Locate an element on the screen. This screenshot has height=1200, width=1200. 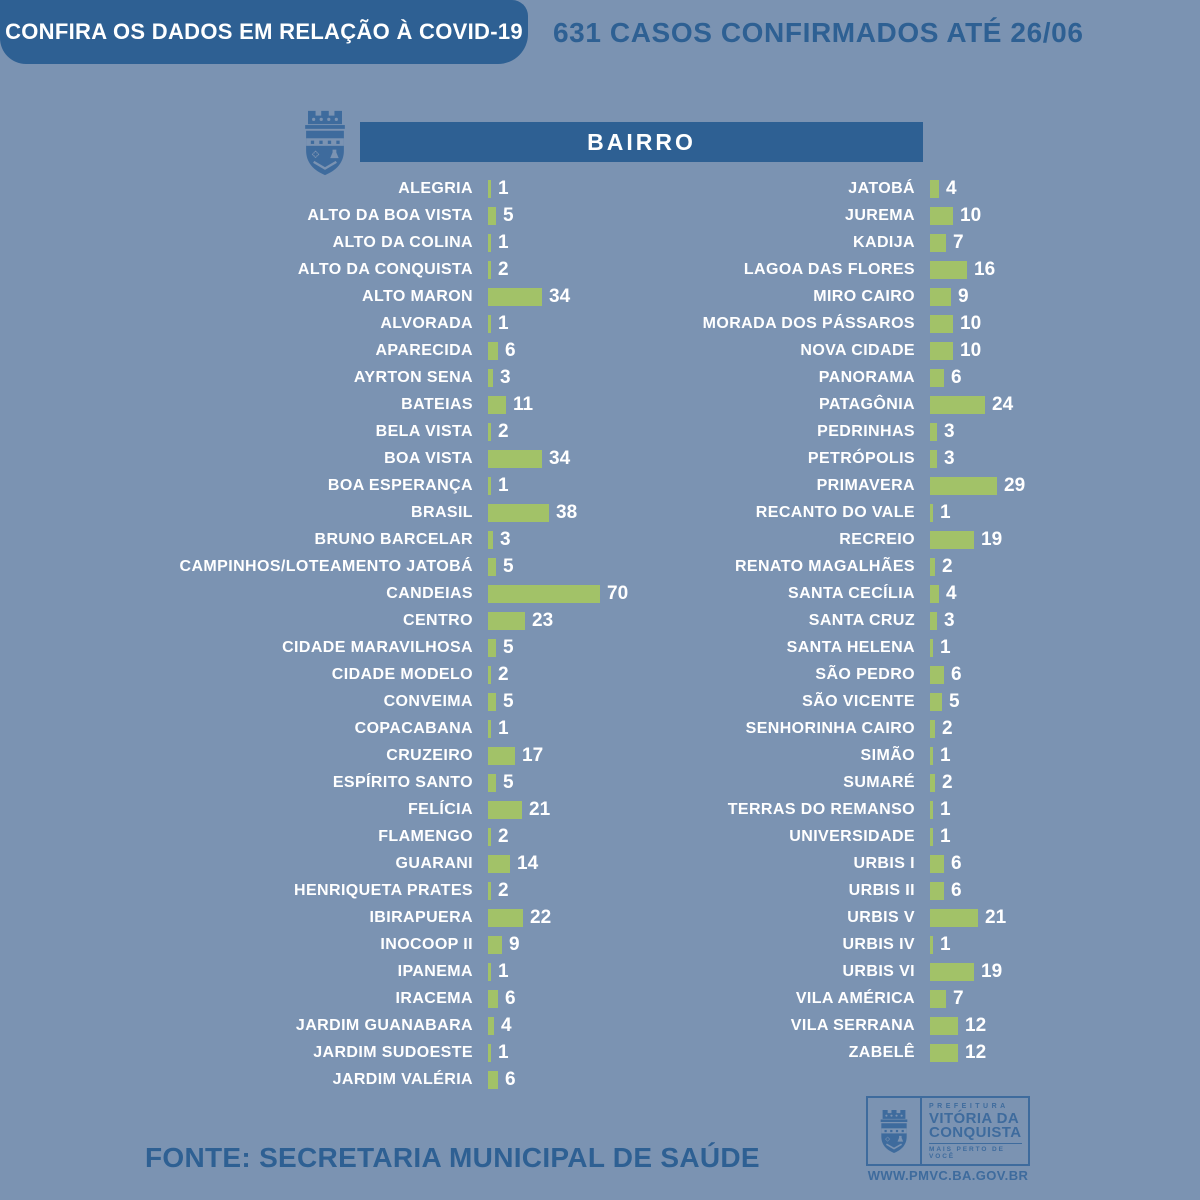
bairro-label: SÃO VICENTE is located at coordinates (858, 701).